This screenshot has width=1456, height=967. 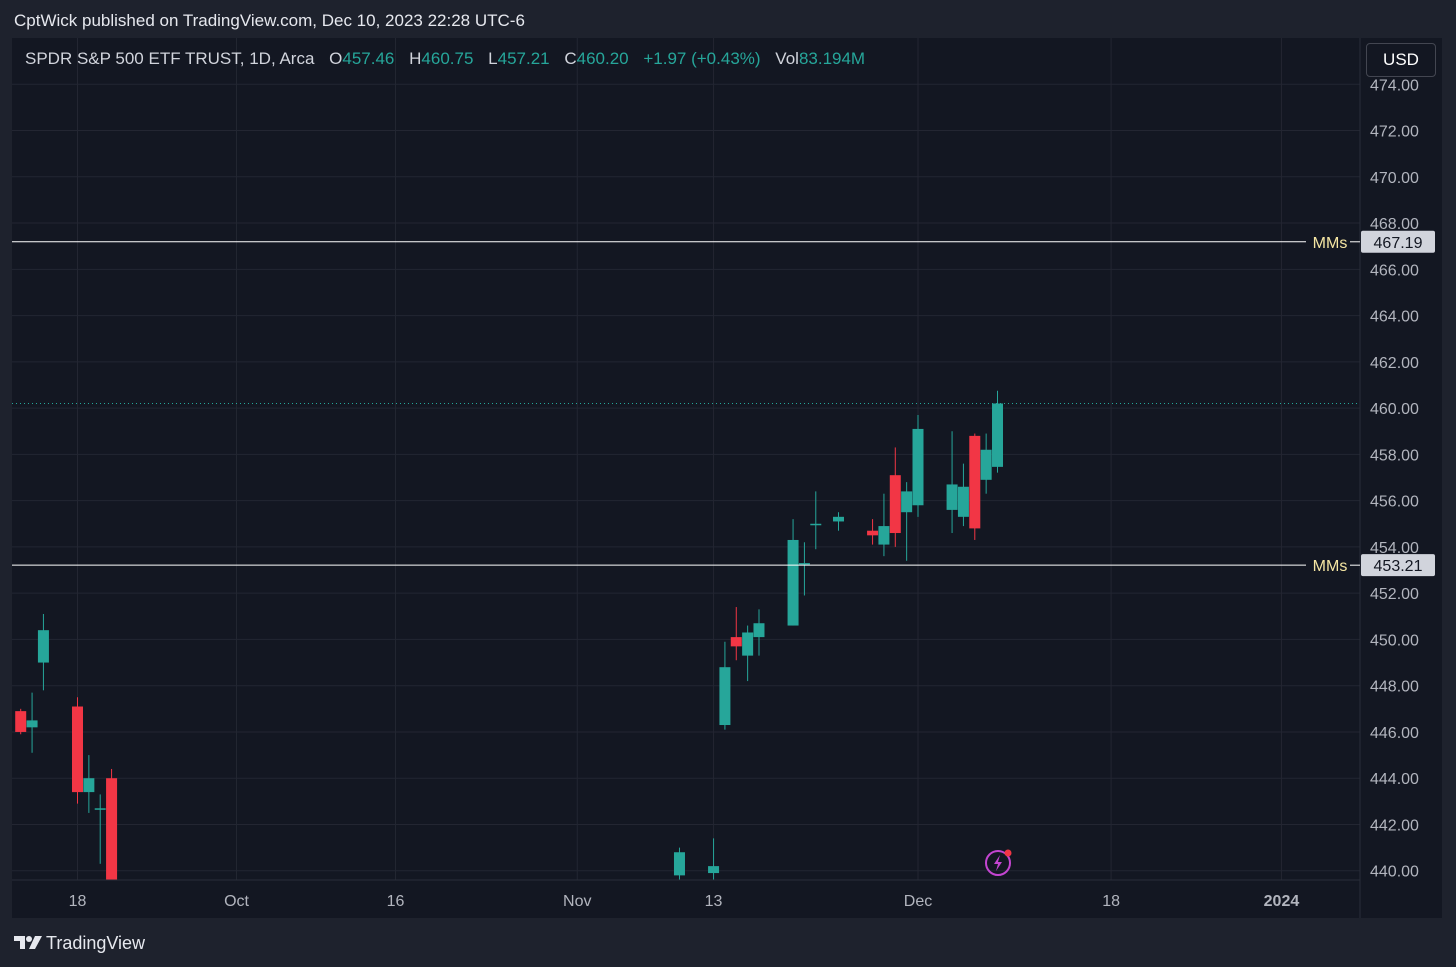 I want to click on y-tick-label: 452.00, so click(x=1394, y=594).